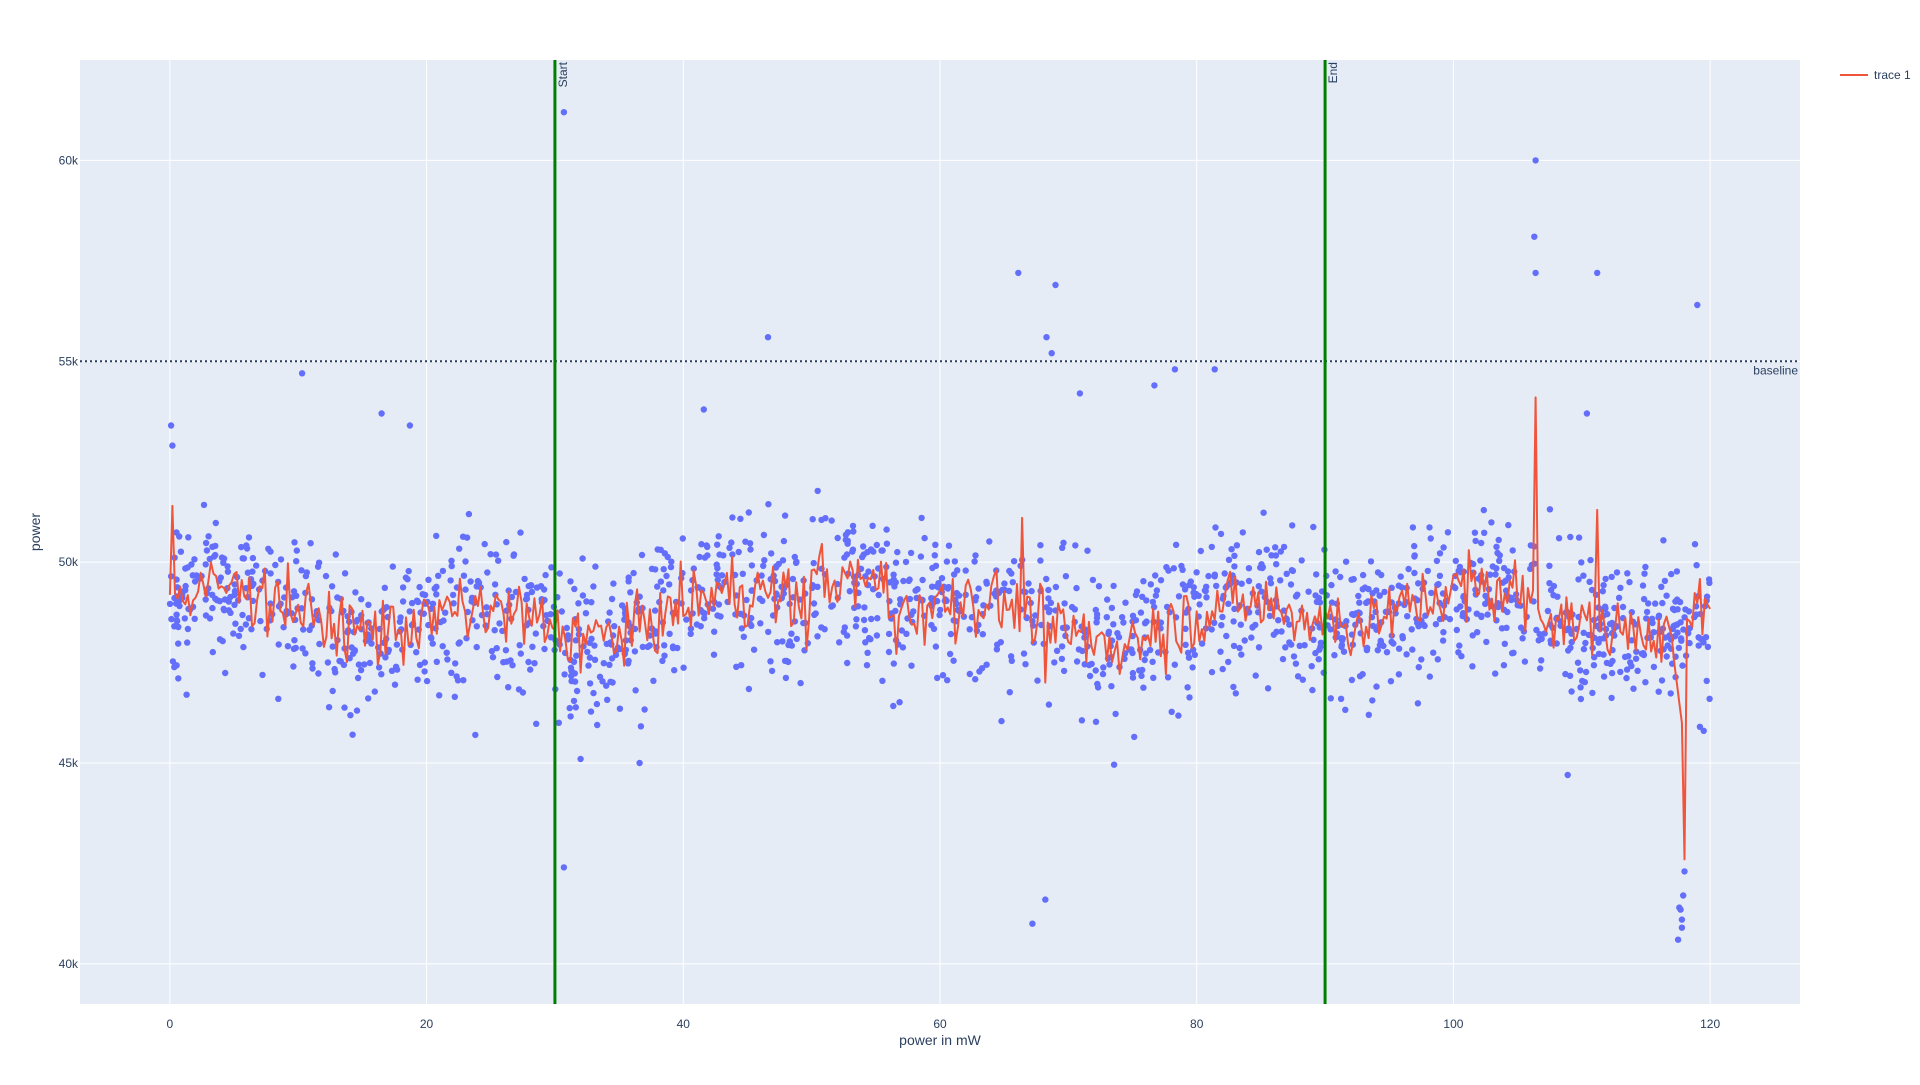 Image resolution: width=1920 pixels, height=1085 pixels. I want to click on legend: trace 1, so click(1875, 75).